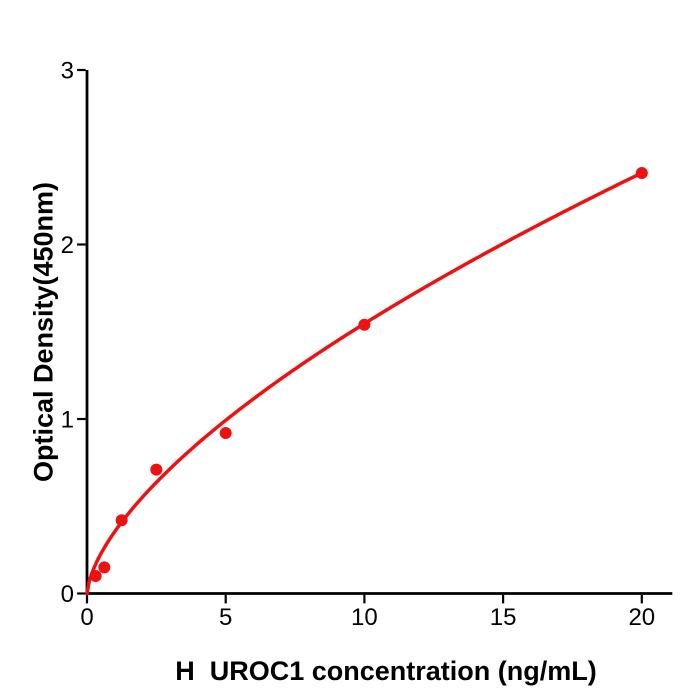  Describe the element at coordinates (503, 617) in the screenshot. I see `x-tick-label: 15` at that location.